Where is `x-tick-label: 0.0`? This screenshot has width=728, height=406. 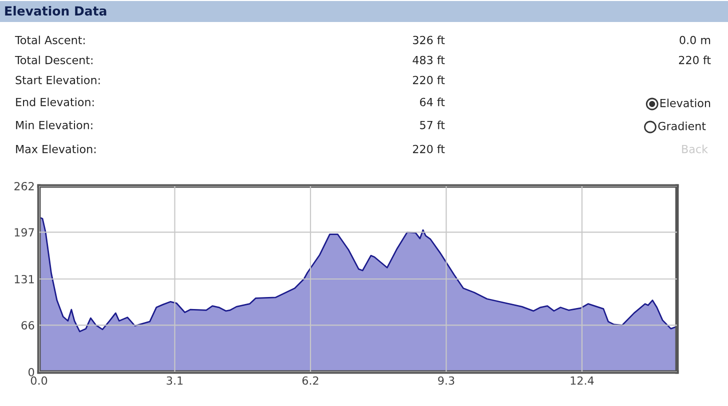
x-tick-label: 0.0 is located at coordinates (39, 380).